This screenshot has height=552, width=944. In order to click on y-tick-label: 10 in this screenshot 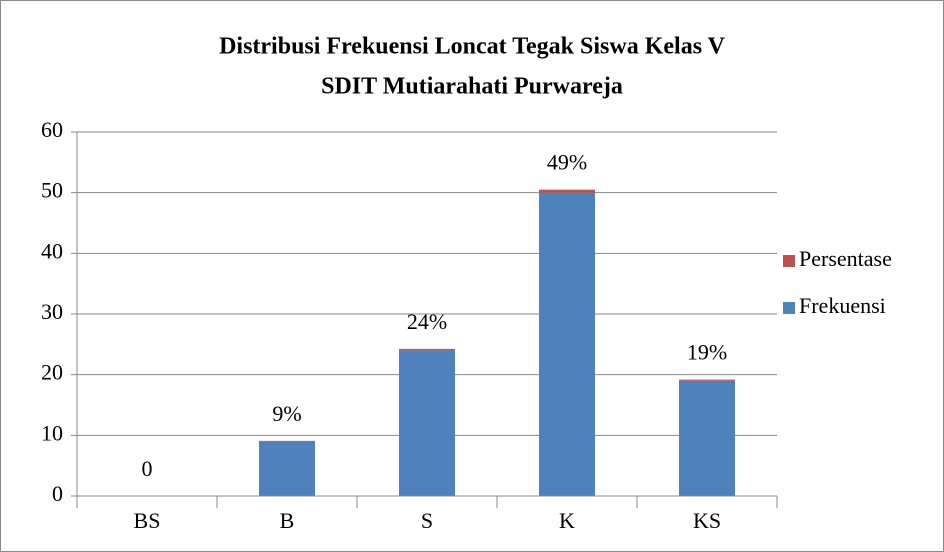, I will do `click(52, 432)`.